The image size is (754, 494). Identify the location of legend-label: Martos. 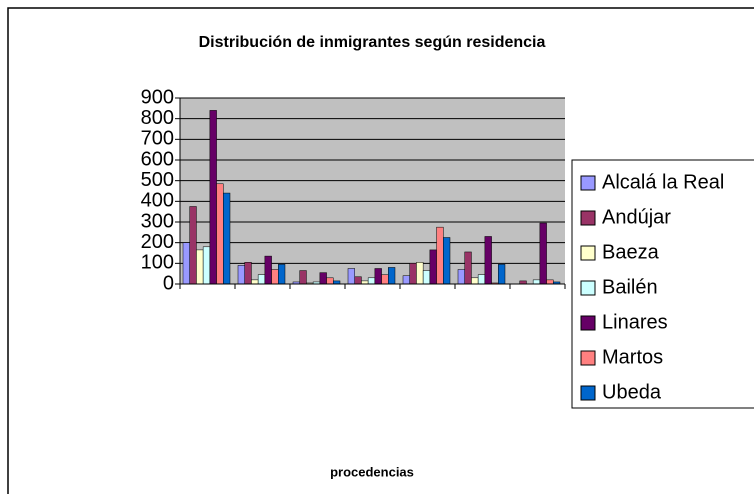
(632, 357).